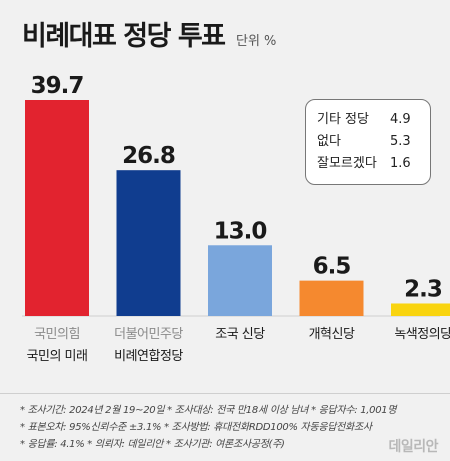  What do you see at coordinates (148, 156) in the screenshot?
I see `data-label: 26.8` at bounding box center [148, 156].